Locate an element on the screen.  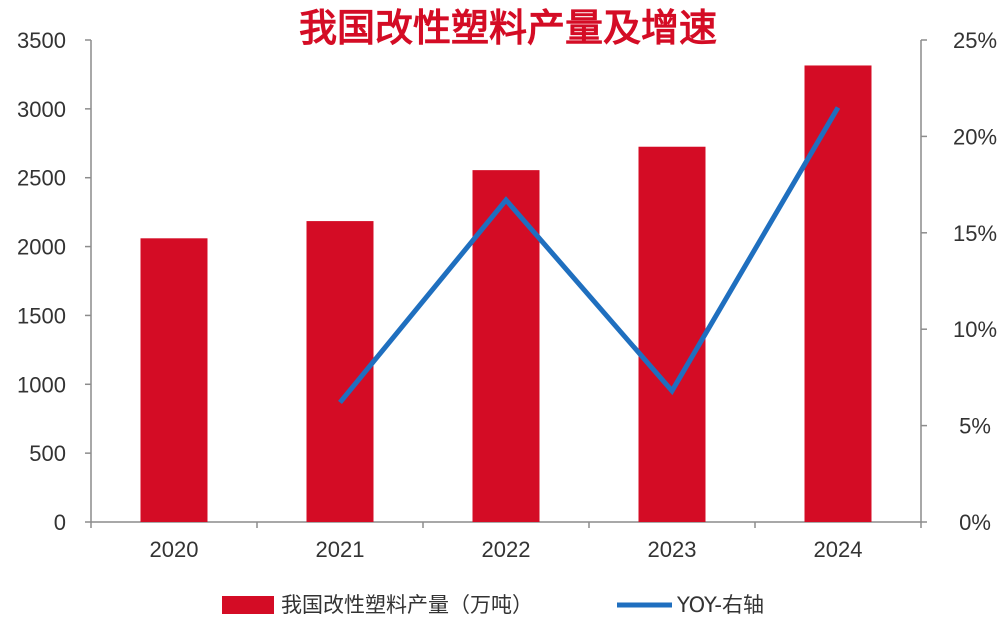
right-tick-label: 20% is located at coordinates (975, 136).